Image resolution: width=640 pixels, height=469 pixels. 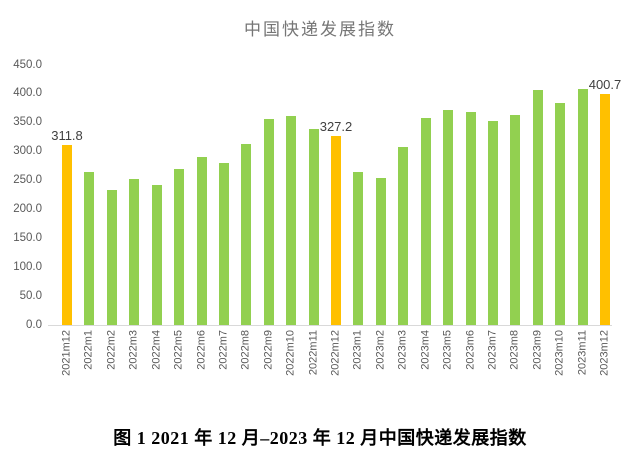 What do you see at coordinates (133, 350) in the screenshot?
I see `x-tick-label: 2022m3` at bounding box center [133, 350].